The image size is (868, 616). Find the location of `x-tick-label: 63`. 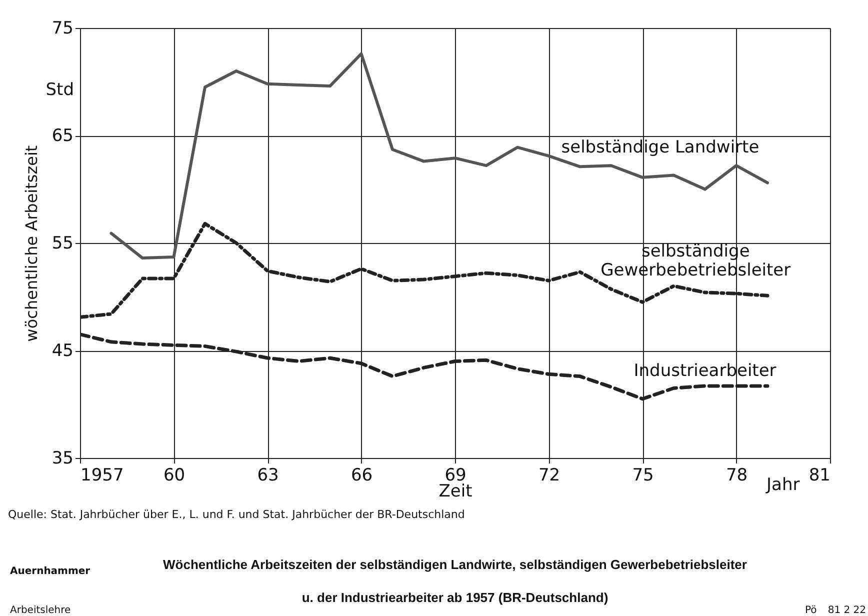

x-tick-label: 63 is located at coordinates (268, 476).